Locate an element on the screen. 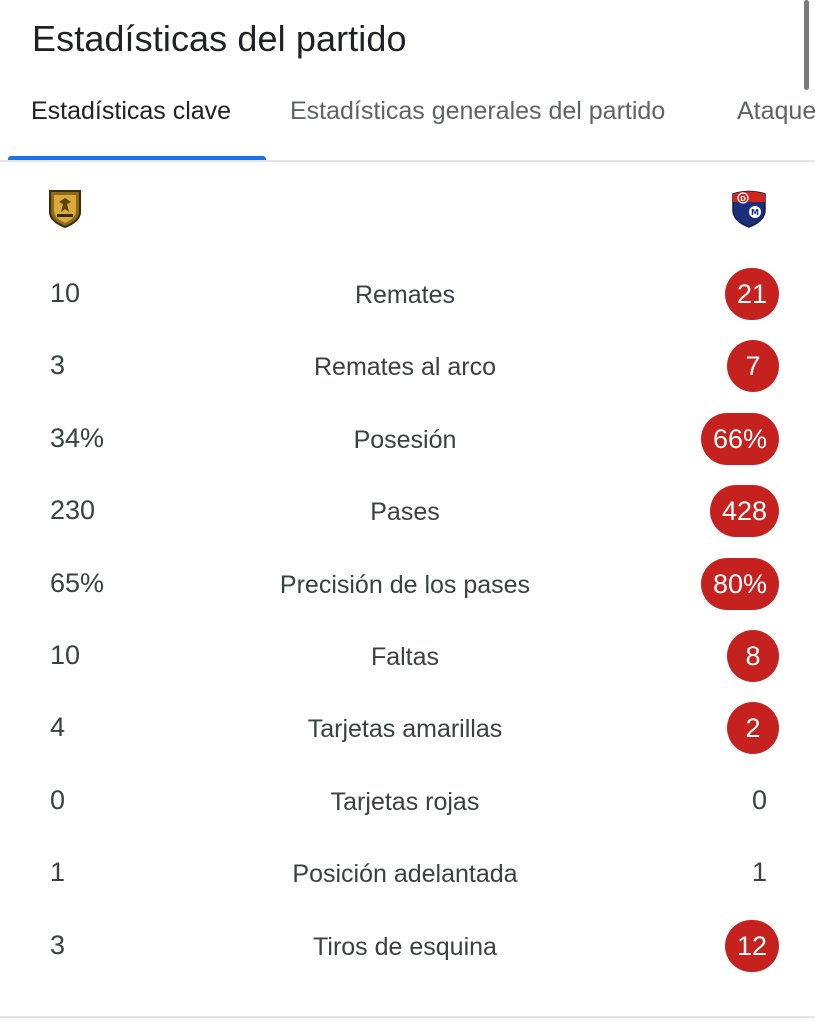 The height and width of the screenshot is (1024, 815). tab-general-stats: Estadísticas generales del partido is located at coordinates (478, 111).